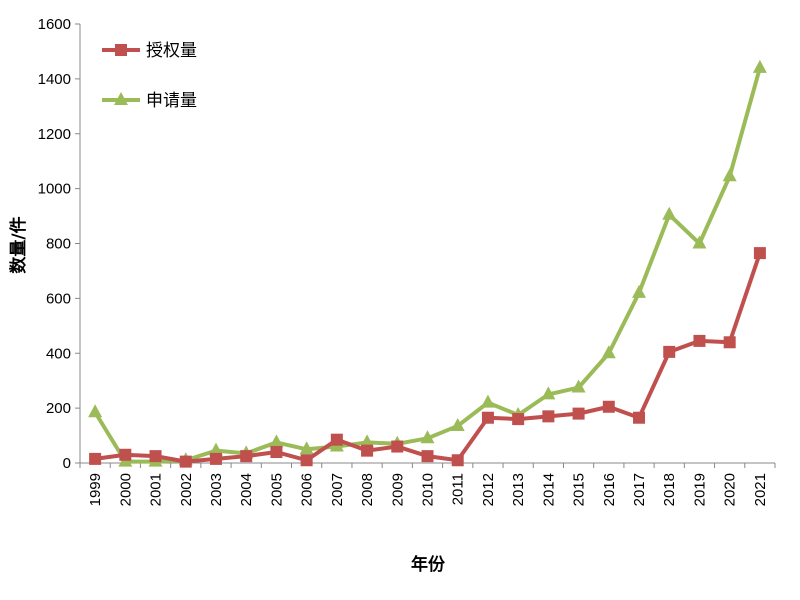 This screenshot has height=600, width=800. I want to click on y-tick-label: 1000, so click(54, 189).